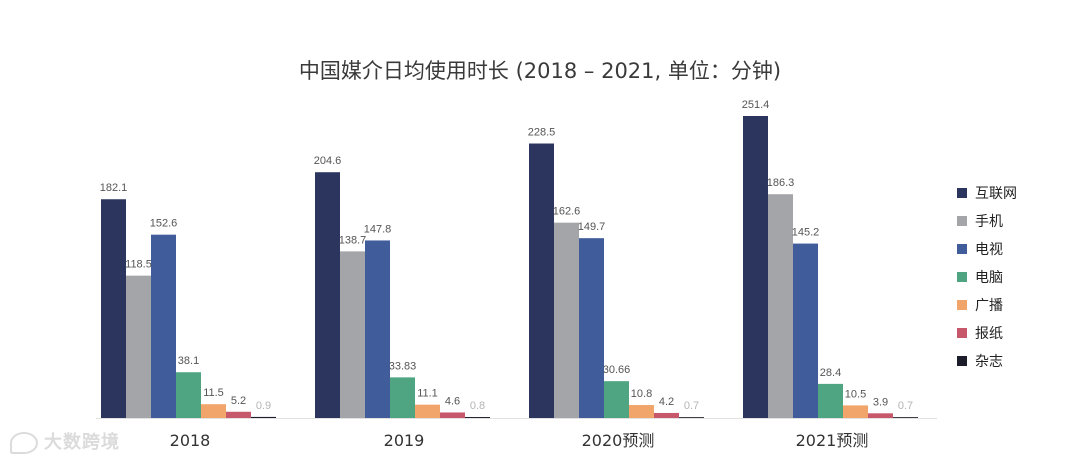 This screenshot has width=1080, height=464. What do you see at coordinates (519, 440) in the screenshot?
I see `category-labels-layer: 2018 2019 2020预测 2021预测` at bounding box center [519, 440].